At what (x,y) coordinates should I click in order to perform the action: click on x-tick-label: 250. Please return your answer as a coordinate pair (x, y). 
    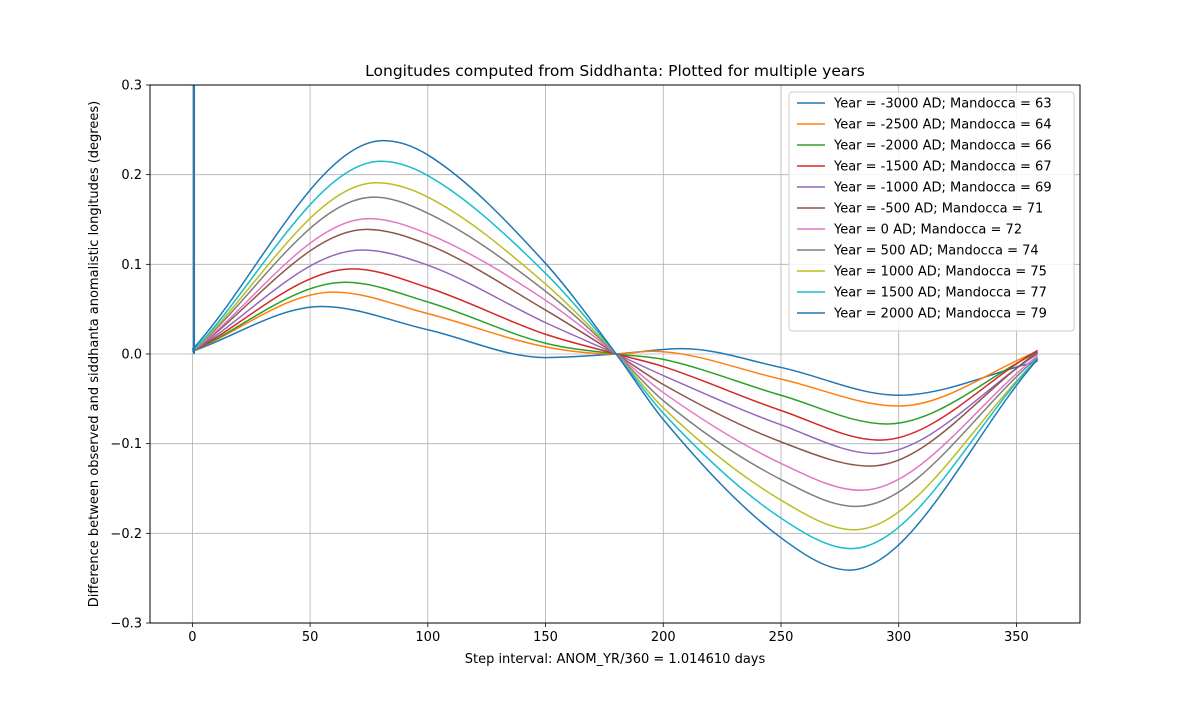
    Looking at the image, I should click on (781, 637).